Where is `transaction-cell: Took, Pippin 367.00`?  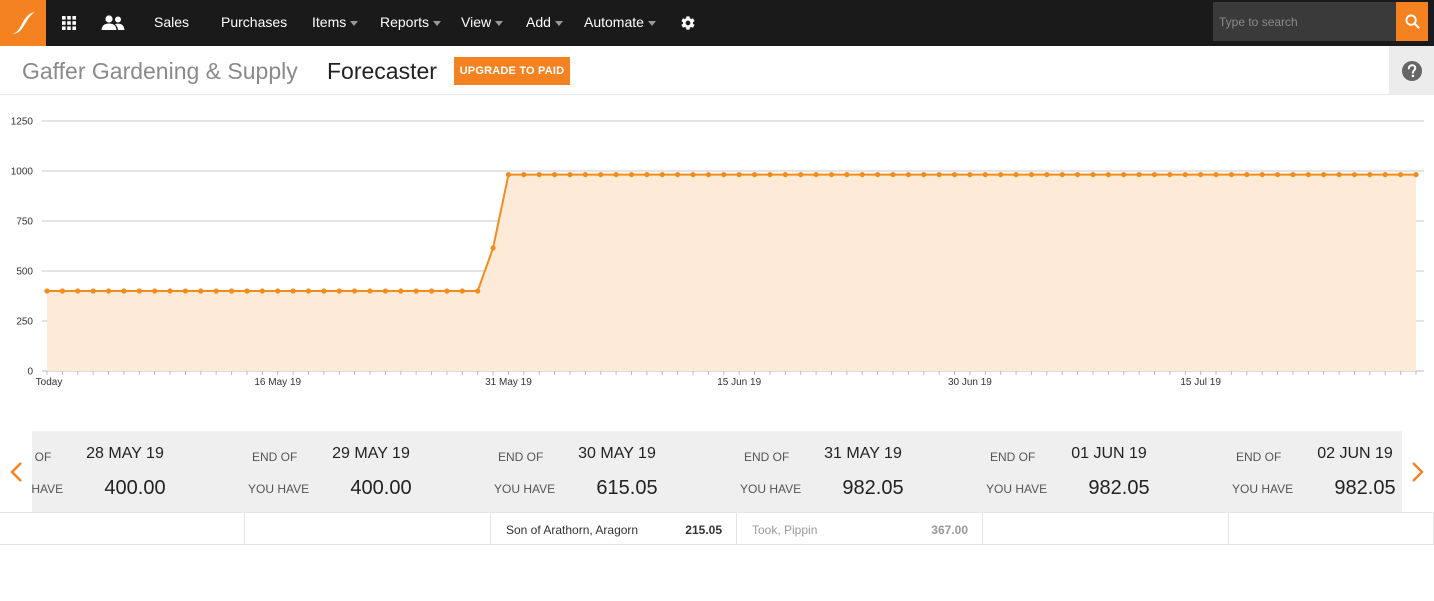 transaction-cell: Took, Pippin 367.00 is located at coordinates (860, 529).